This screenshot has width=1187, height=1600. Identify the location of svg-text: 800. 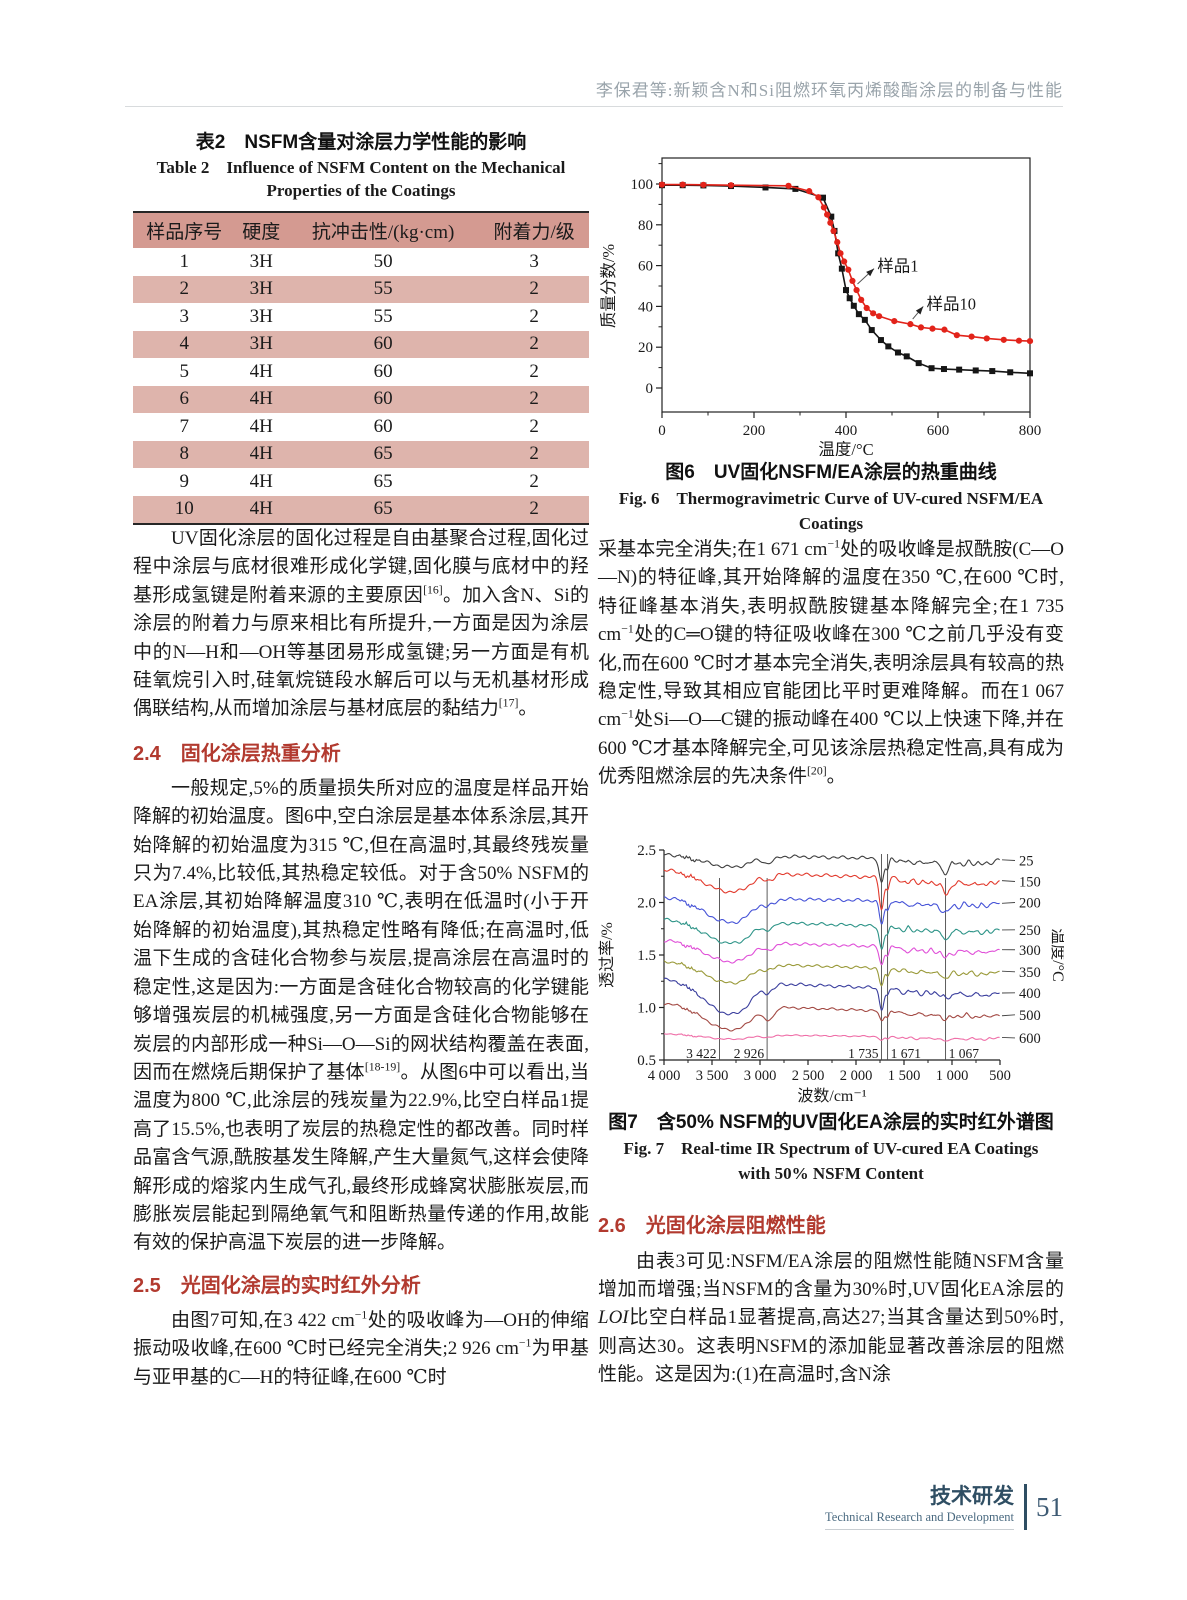
(1030, 431).